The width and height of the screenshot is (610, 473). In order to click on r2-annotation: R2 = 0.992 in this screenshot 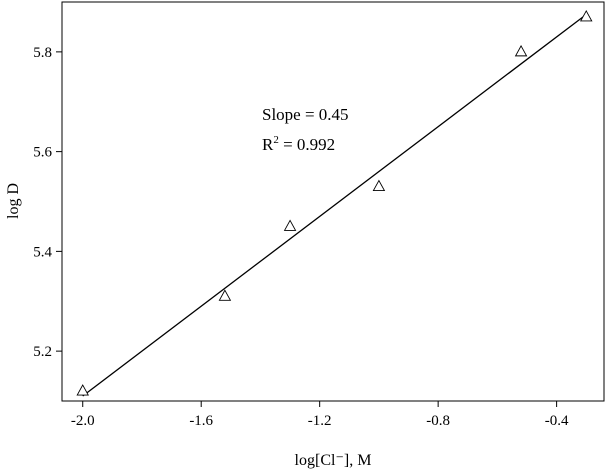, I will do `click(298, 144)`.